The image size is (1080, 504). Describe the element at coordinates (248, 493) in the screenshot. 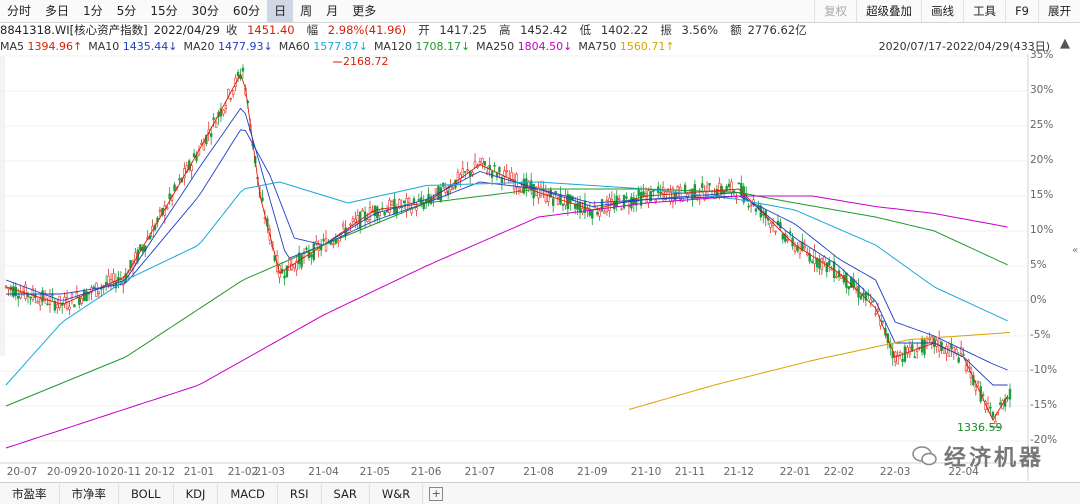

I see `indicator-tab-4: MACD` at that location.